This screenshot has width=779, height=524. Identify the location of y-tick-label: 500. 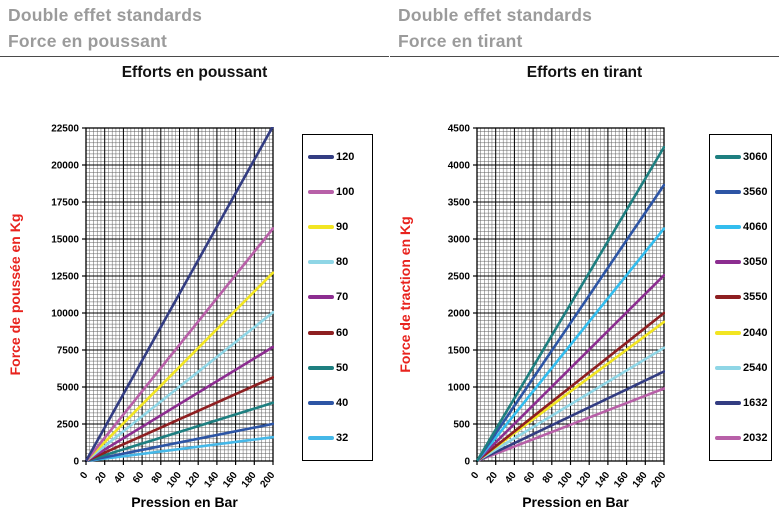
(461, 425).